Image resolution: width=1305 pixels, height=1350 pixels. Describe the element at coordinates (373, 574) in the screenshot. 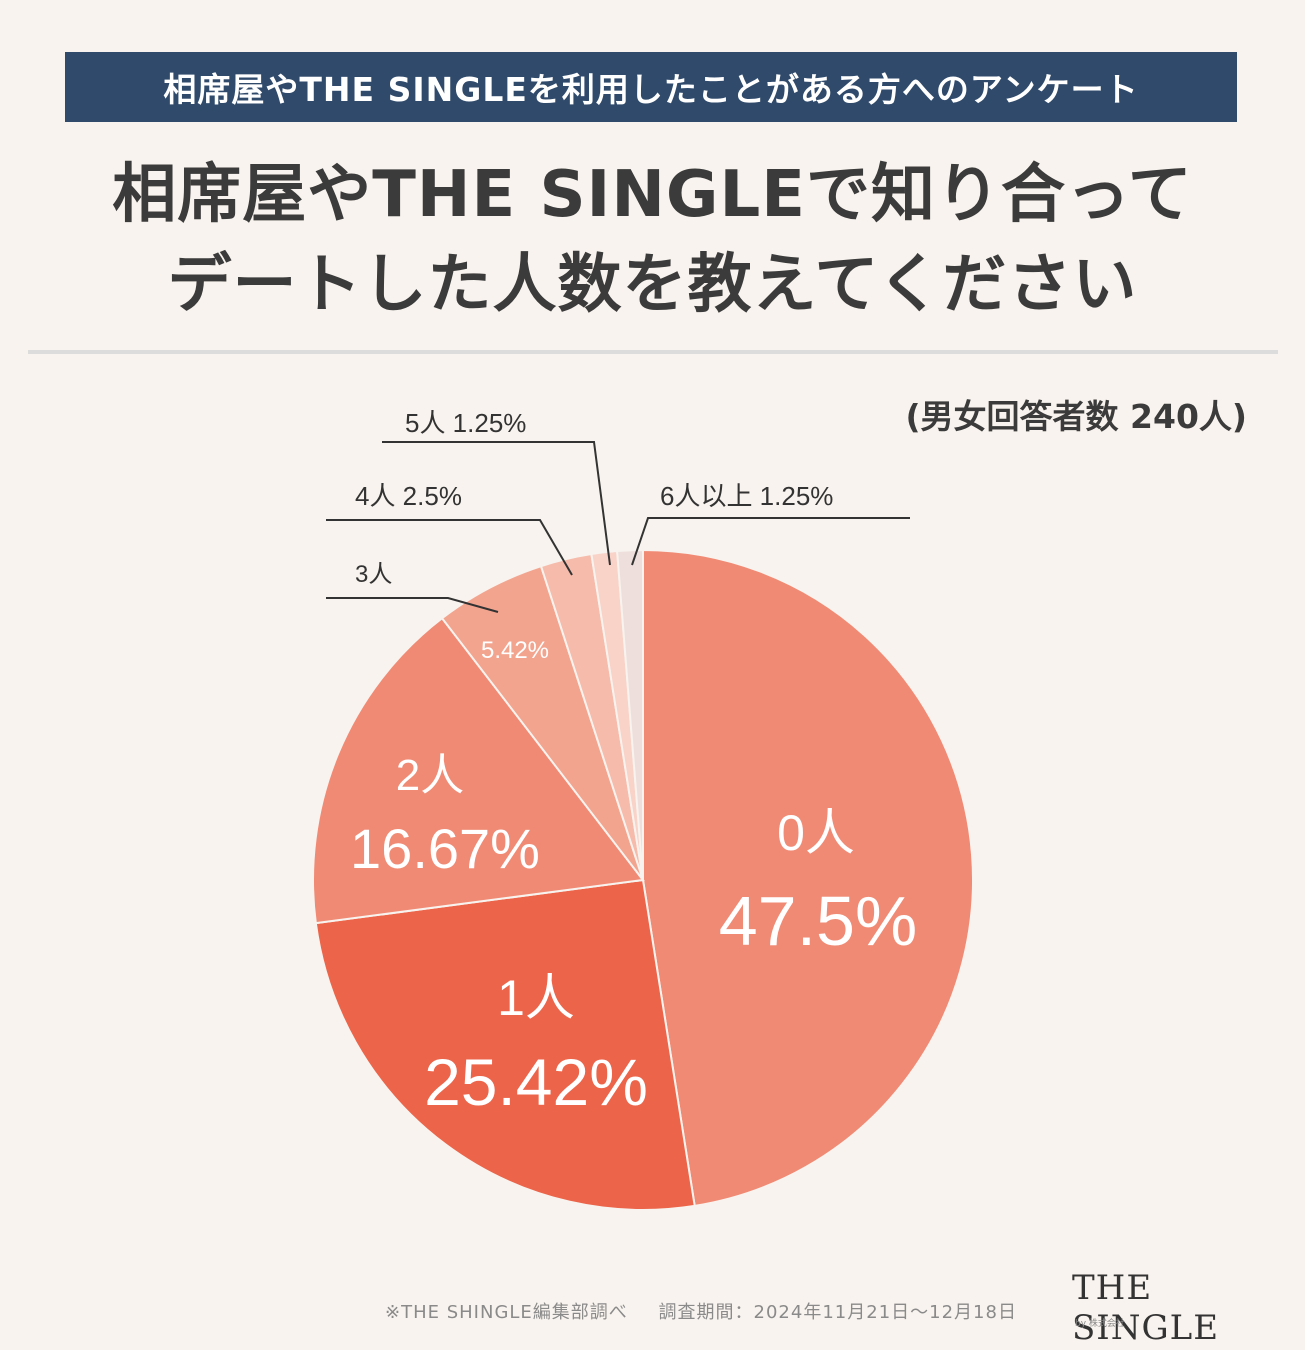

I see `slice-label-3: 3人` at that location.